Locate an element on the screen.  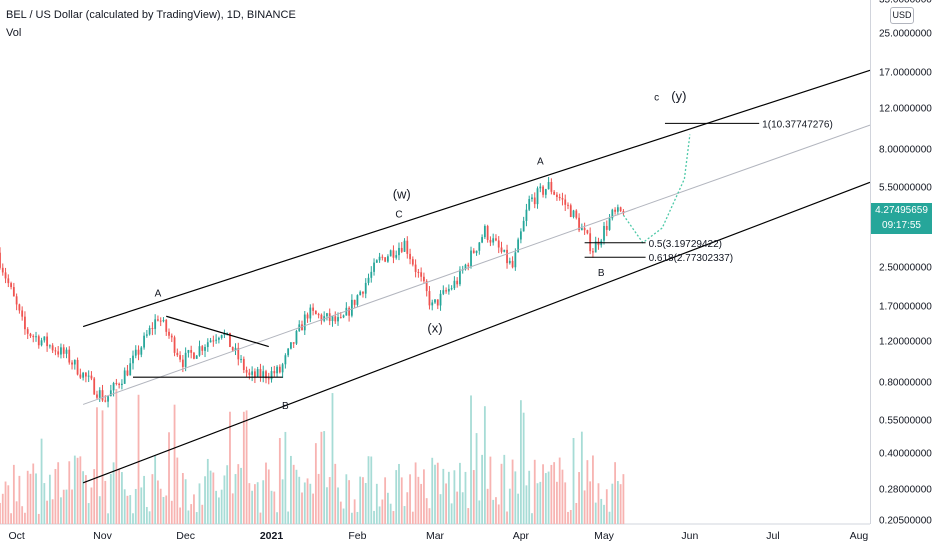
wave-label: B is located at coordinates (285, 406).